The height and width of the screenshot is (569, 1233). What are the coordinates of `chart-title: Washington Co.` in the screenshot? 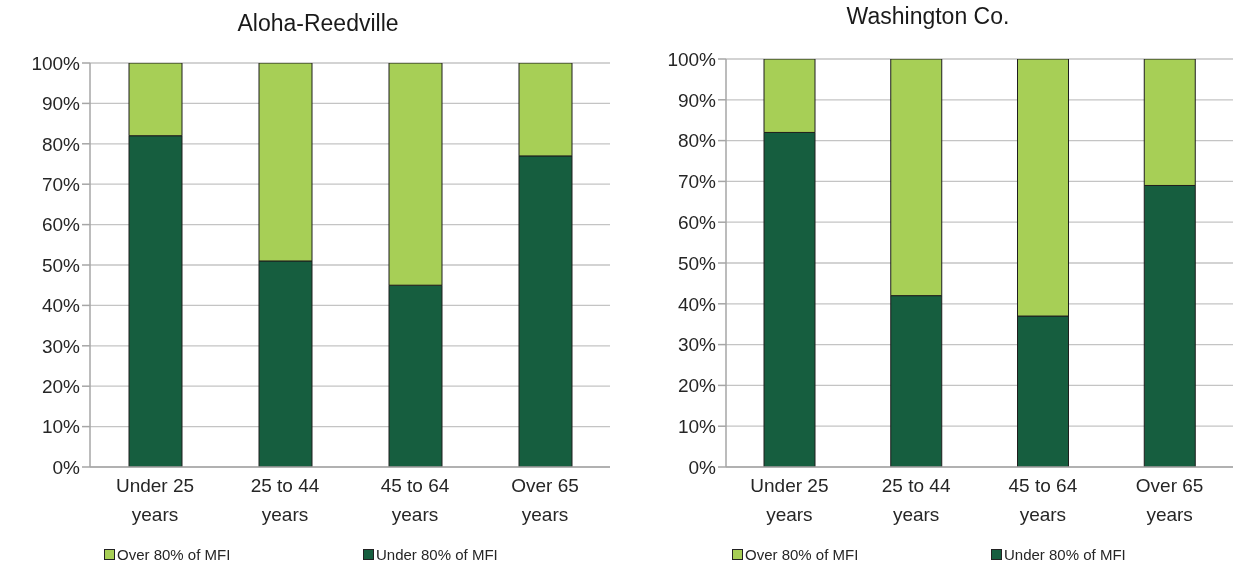 It's located at (928, 16).